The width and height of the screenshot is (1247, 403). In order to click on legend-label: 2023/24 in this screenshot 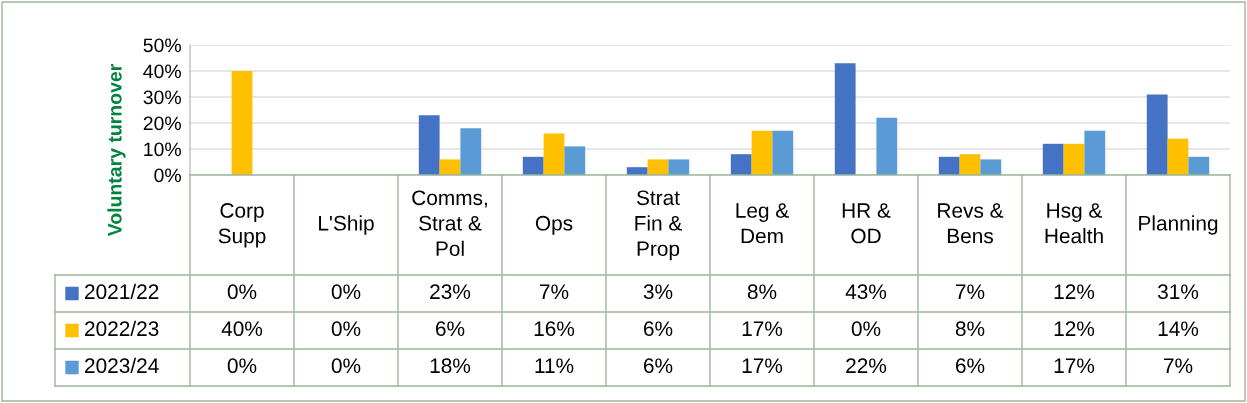, I will do `click(122, 365)`.